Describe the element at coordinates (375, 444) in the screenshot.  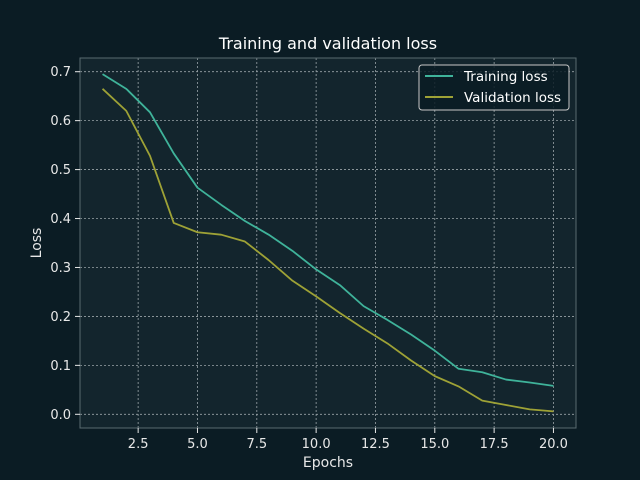
I see `x-tick-label: 12.5` at that location.